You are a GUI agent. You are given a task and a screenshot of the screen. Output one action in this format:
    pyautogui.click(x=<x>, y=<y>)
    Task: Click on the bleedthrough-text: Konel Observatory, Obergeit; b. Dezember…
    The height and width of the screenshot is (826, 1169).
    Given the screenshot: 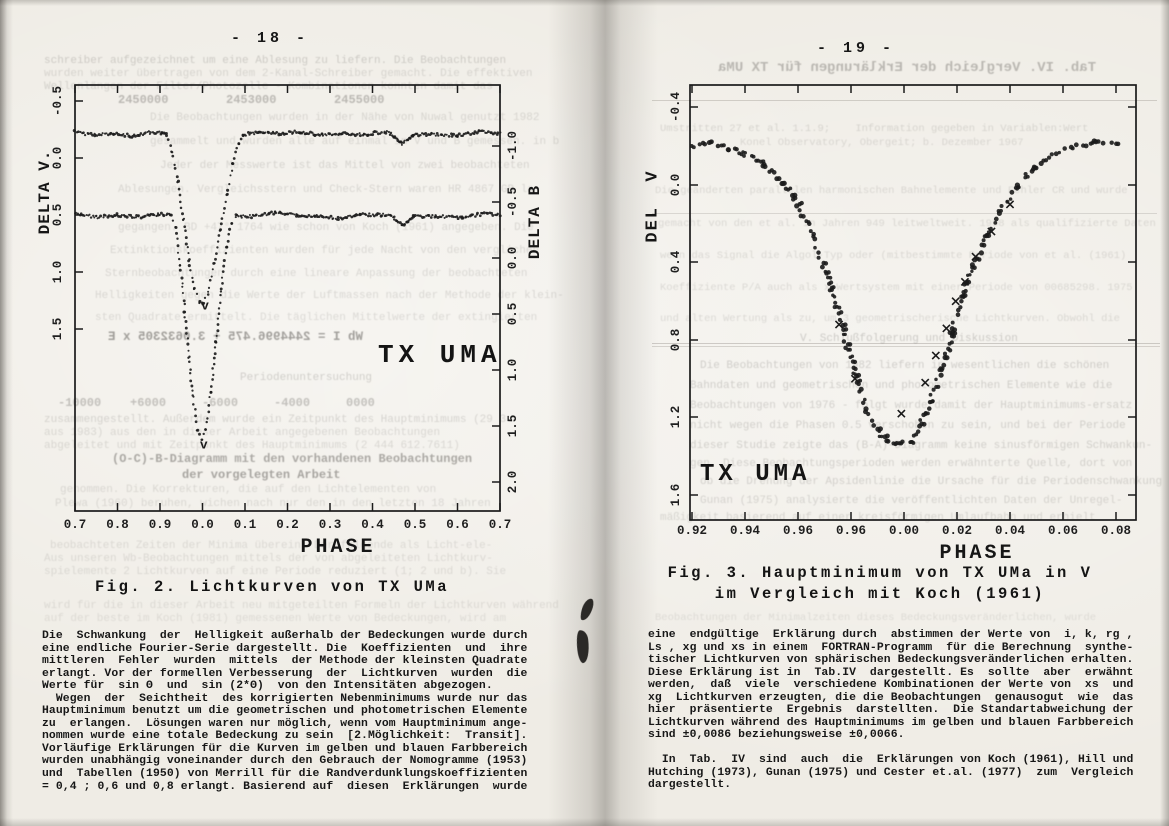 What is the action you would take?
    pyautogui.click(x=882, y=143)
    